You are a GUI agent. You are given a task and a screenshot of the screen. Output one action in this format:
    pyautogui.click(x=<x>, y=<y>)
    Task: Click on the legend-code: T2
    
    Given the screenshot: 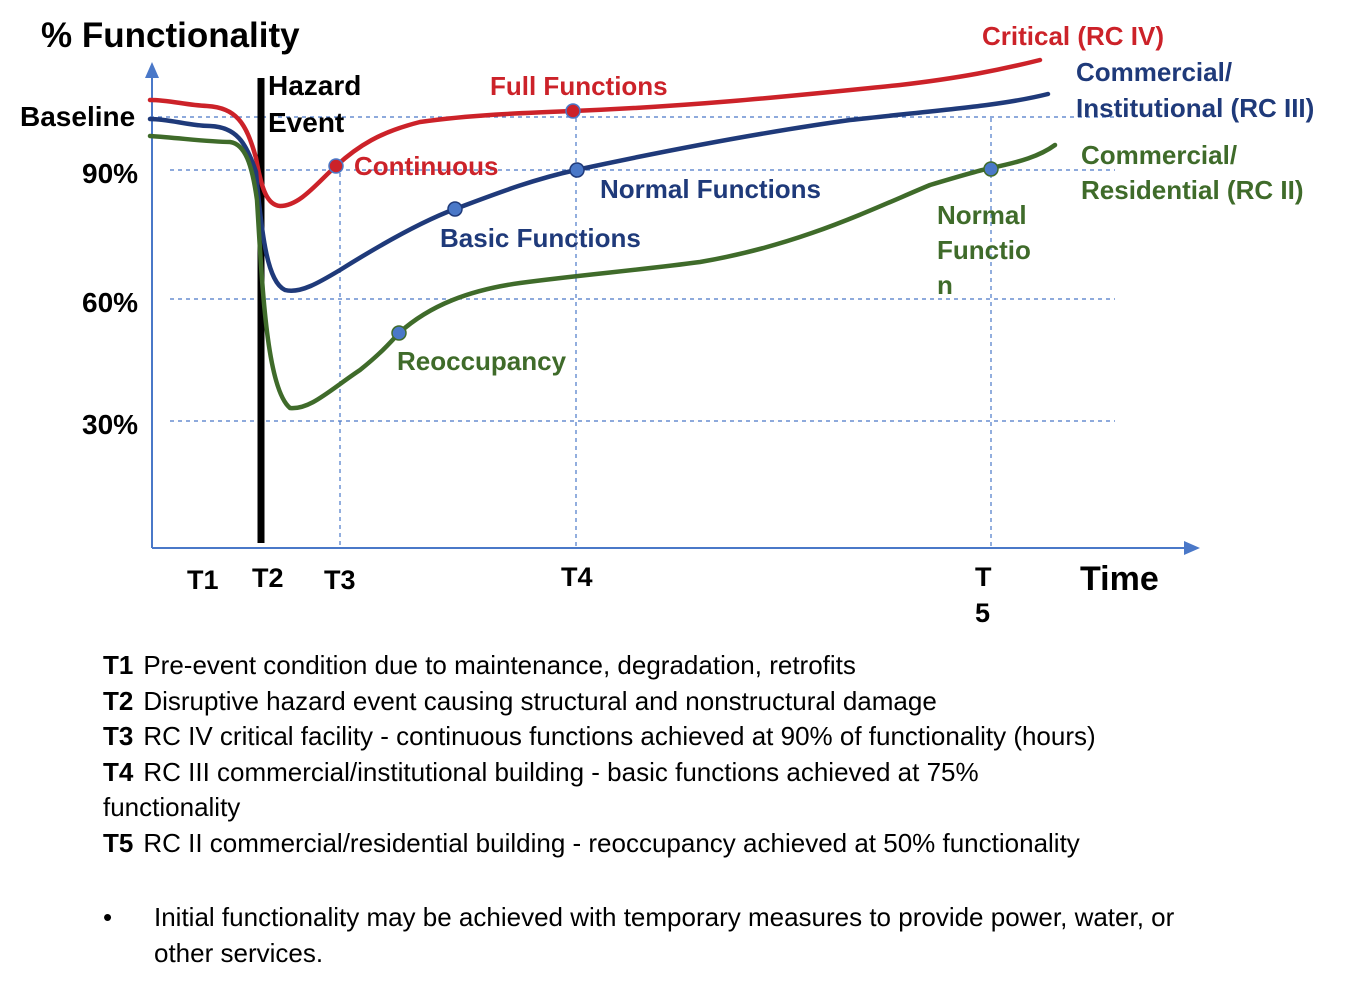 What is the action you would take?
    pyautogui.click(x=118, y=700)
    